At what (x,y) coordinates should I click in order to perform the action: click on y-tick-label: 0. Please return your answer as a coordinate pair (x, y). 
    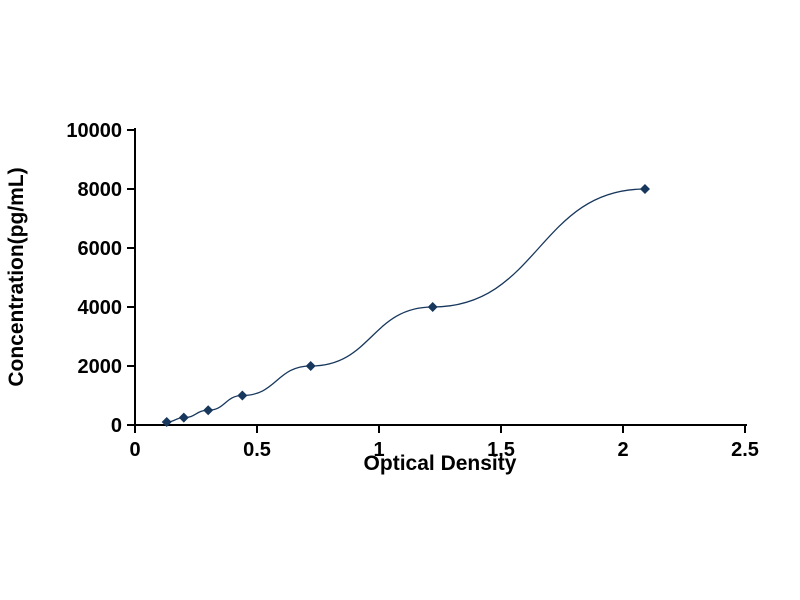
    Looking at the image, I should click on (116, 426).